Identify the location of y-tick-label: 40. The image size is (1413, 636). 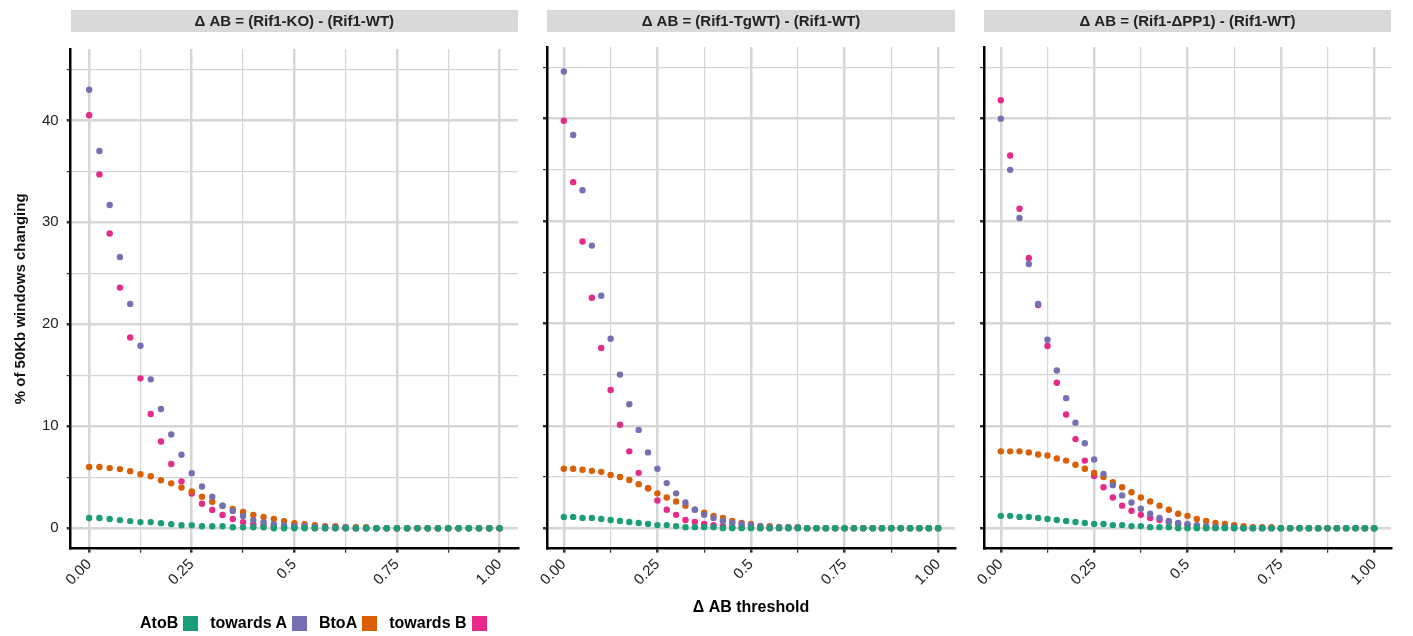
(50, 119).